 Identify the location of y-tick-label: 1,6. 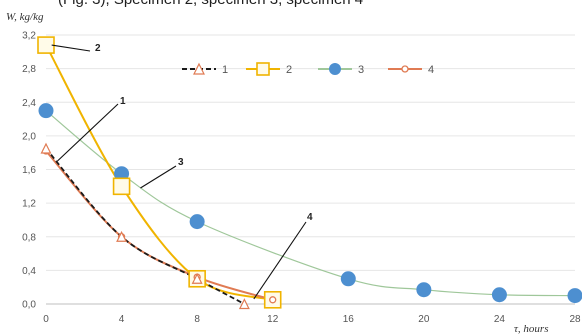
(29, 170).